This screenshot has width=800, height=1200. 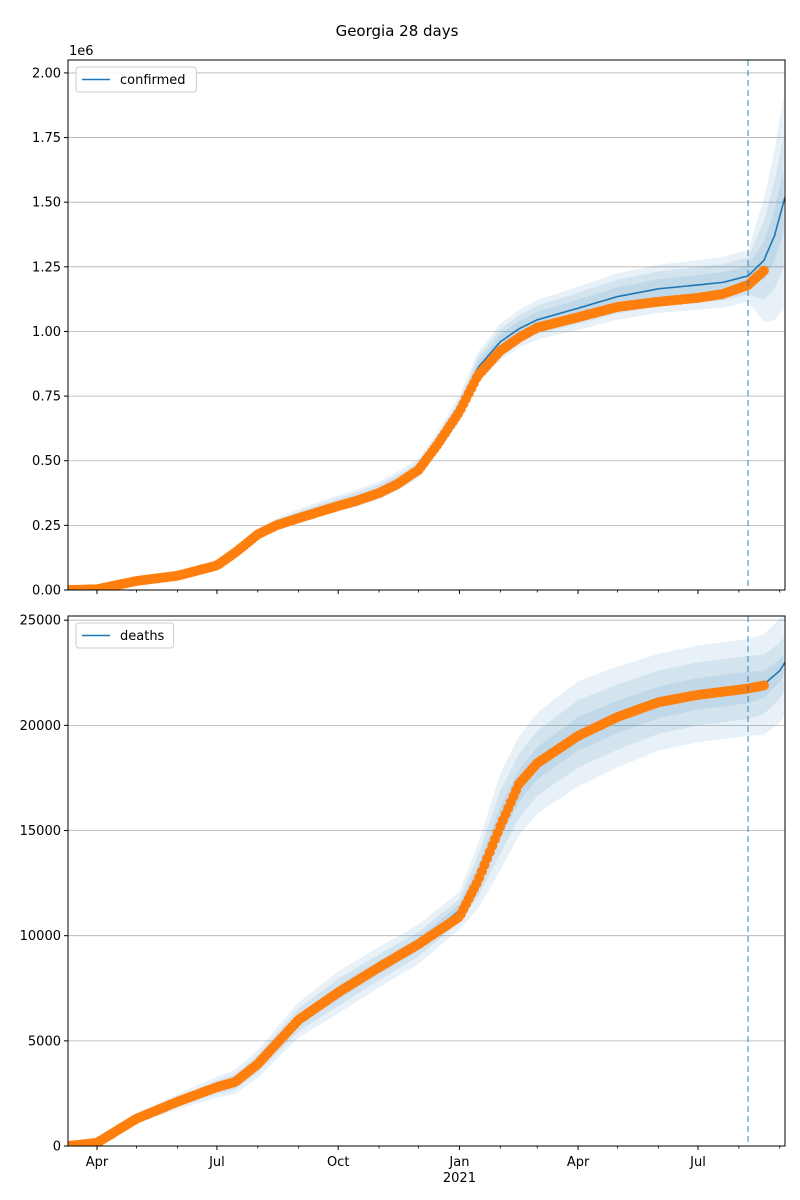 I want to click on y-tick-label: 15000, so click(x=40, y=831).